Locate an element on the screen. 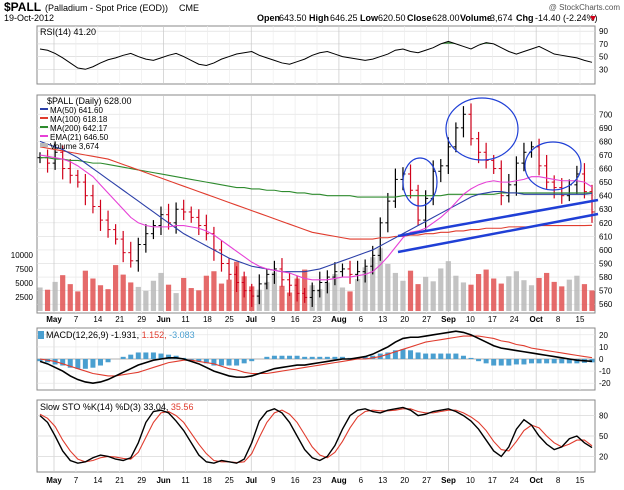 The width and height of the screenshot is (624, 490). trendline-lower is located at coordinates (498, 233).